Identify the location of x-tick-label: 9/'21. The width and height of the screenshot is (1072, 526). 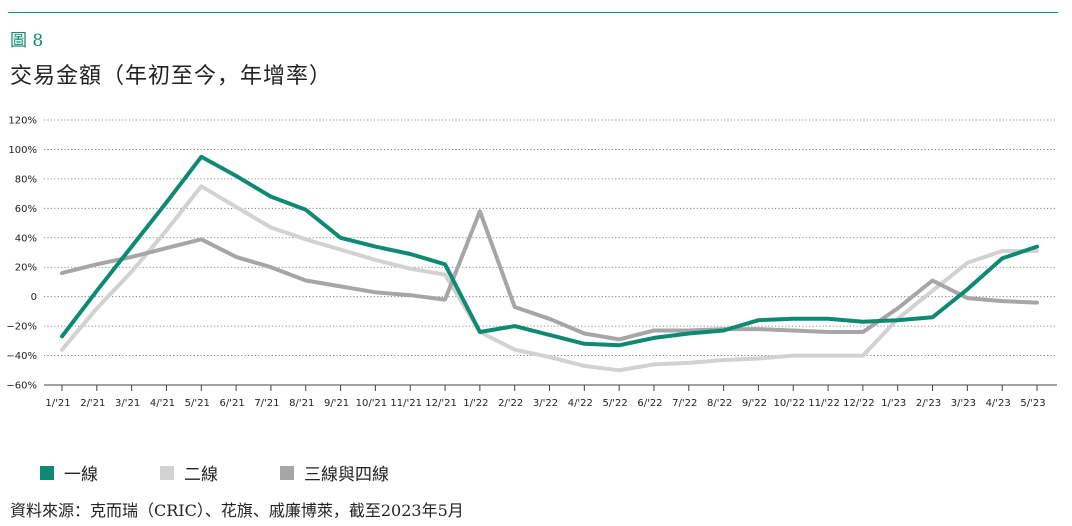
(336, 403).